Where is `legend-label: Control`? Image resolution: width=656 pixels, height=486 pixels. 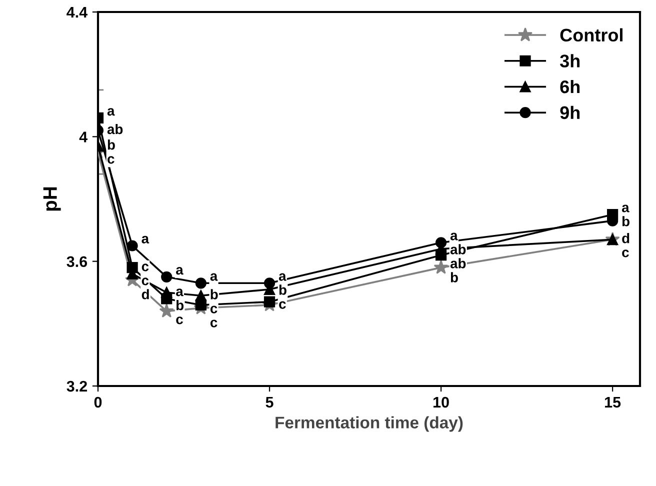 legend-label: Control is located at coordinates (591, 35).